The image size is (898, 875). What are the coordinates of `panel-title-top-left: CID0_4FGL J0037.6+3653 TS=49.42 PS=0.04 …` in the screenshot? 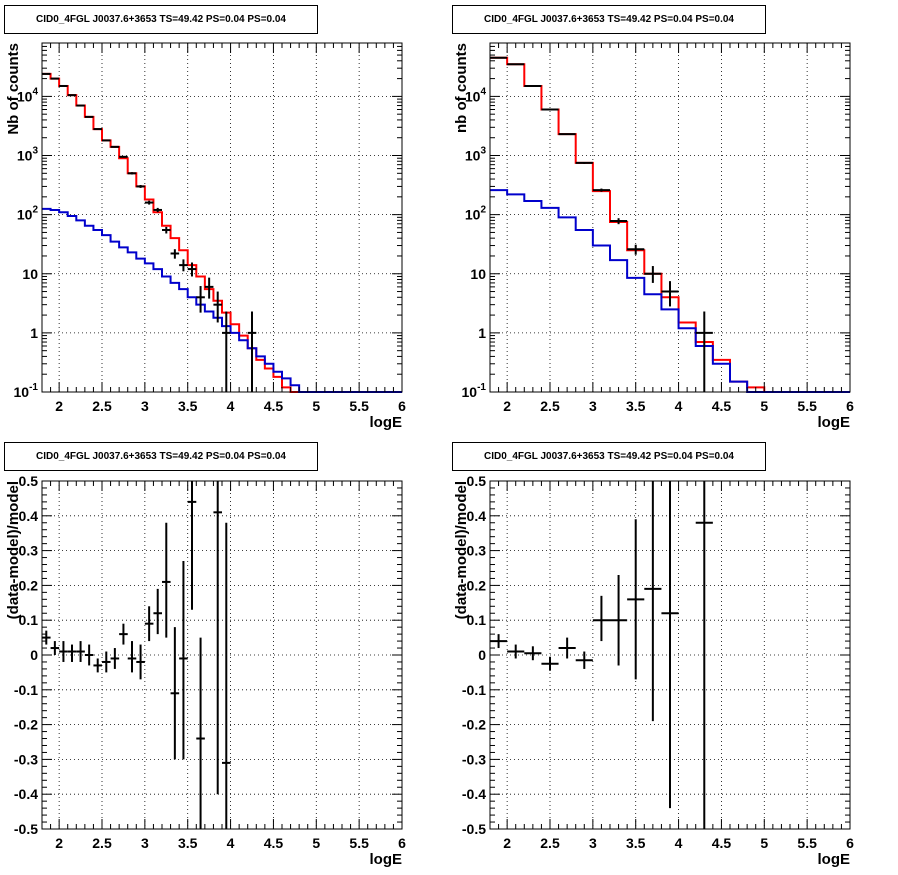 It's located at (161, 19).